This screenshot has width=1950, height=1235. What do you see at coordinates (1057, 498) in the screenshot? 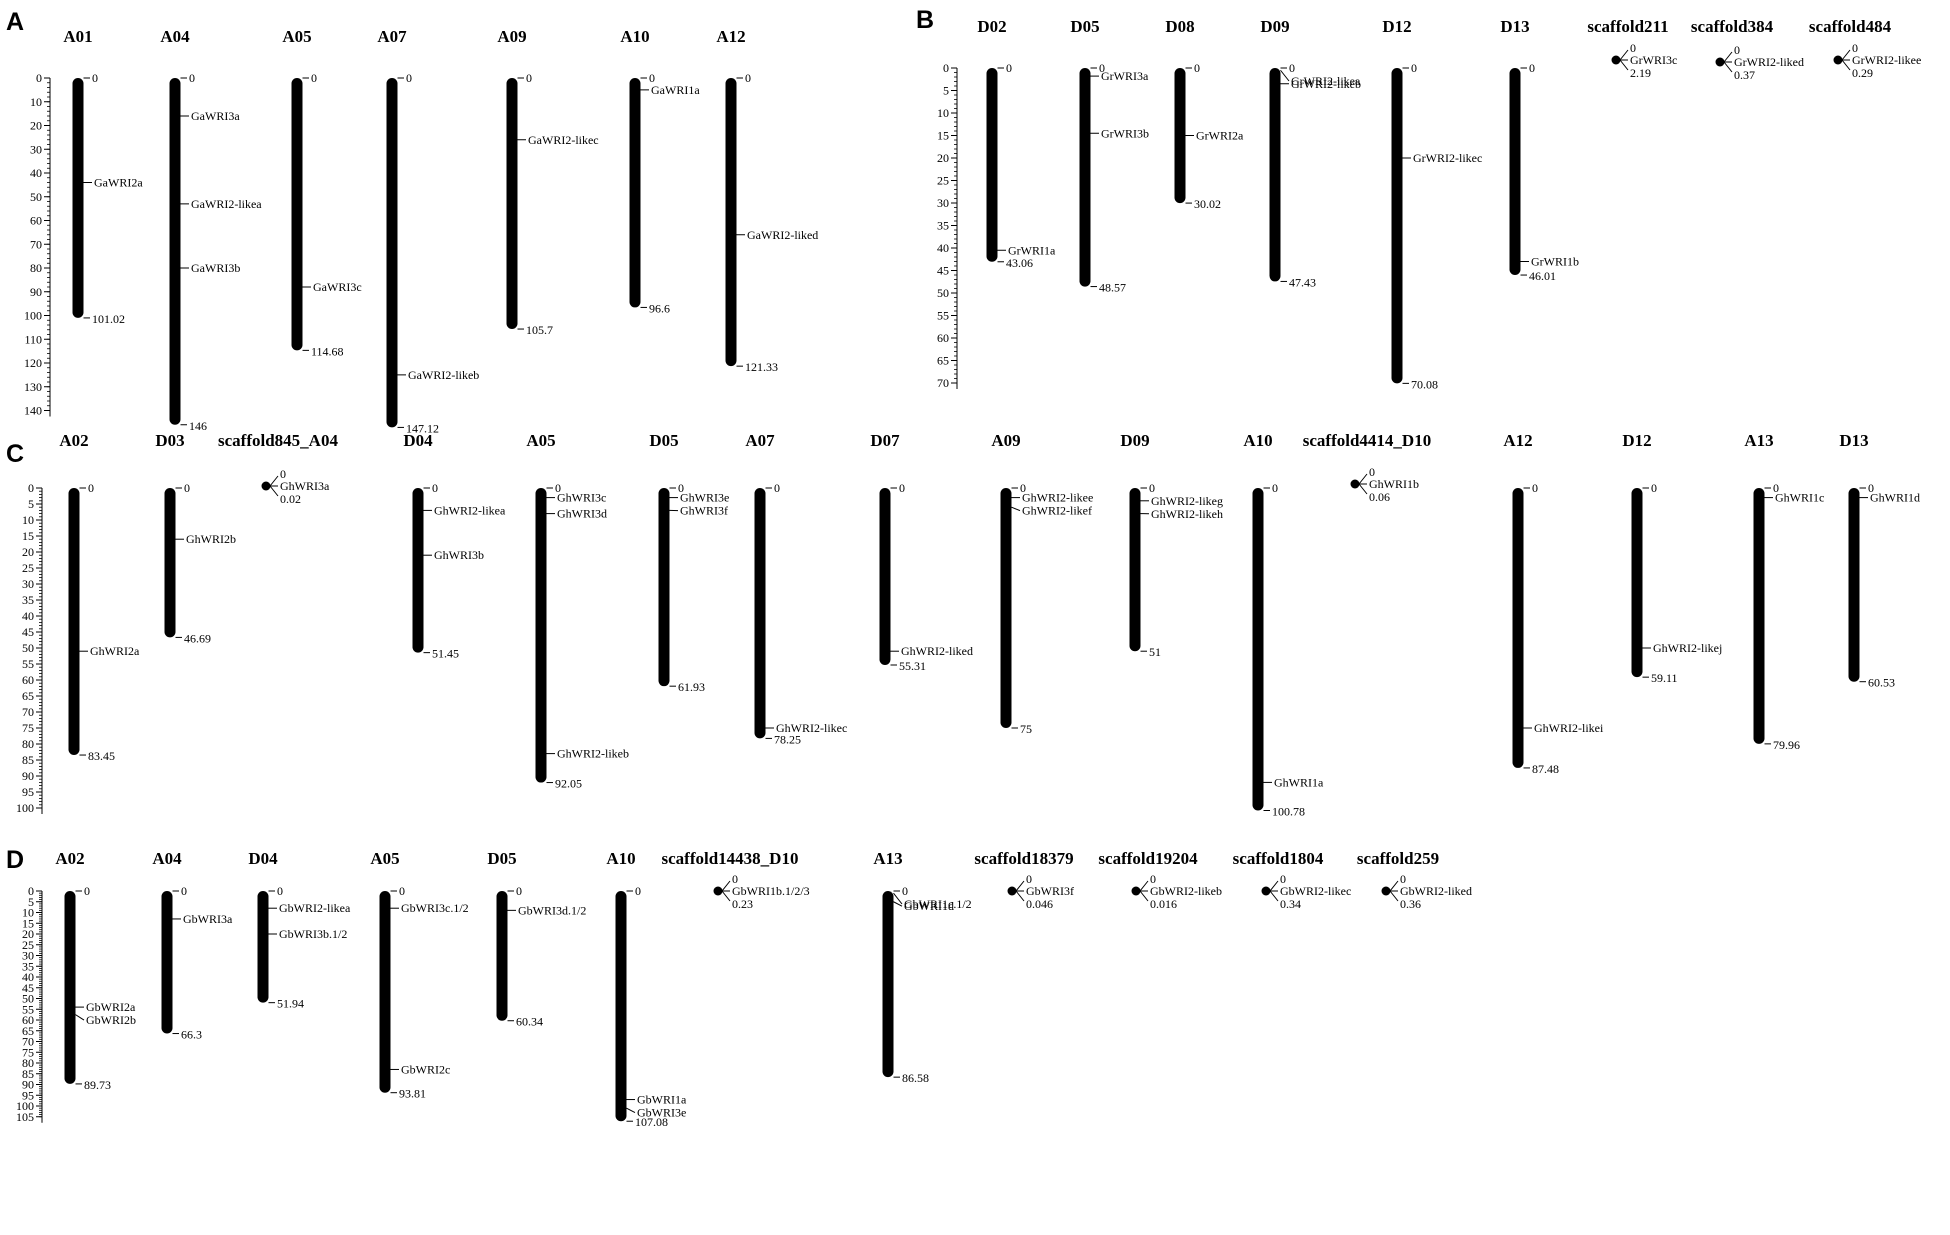
I see `gene-label: GhWRI2-likee` at bounding box center [1057, 498].